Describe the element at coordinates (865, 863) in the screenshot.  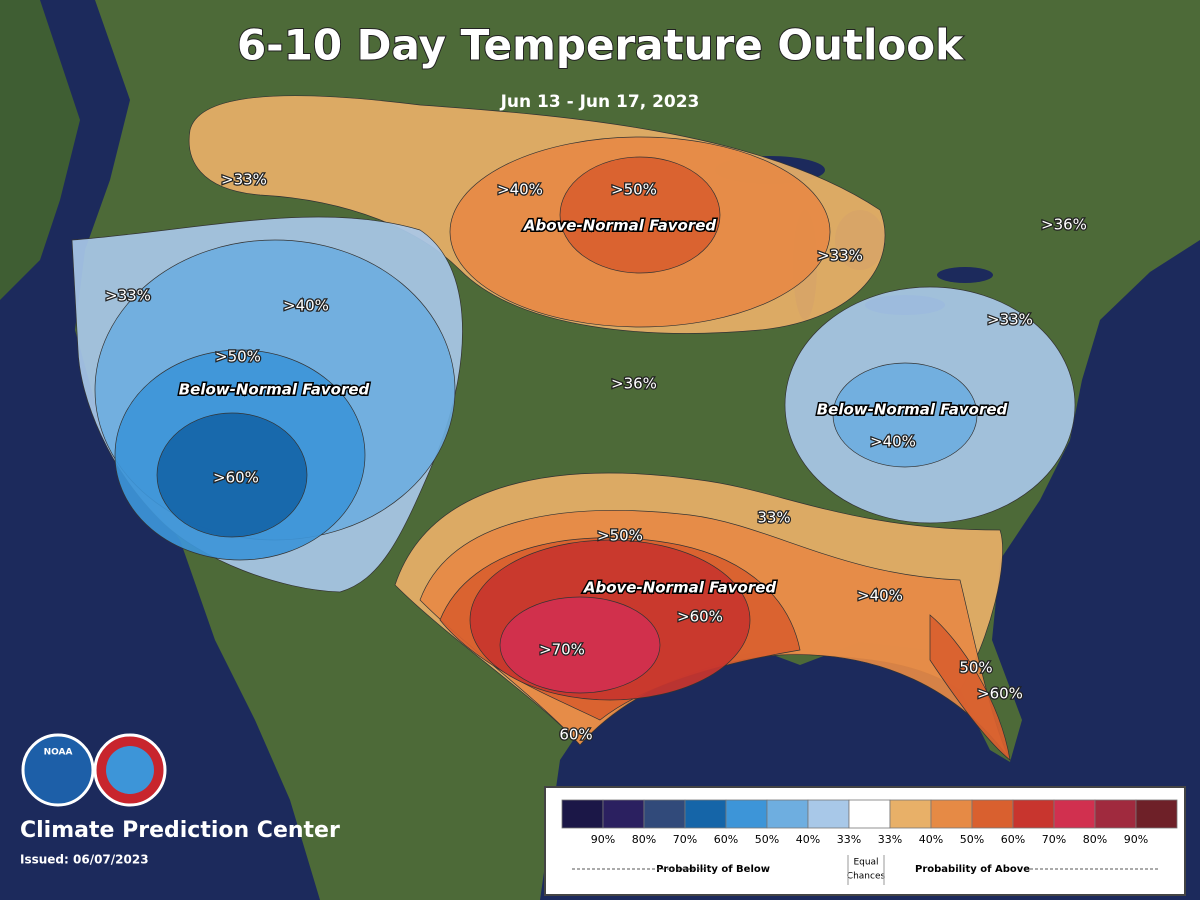
I see `legend-equal: Equal` at that location.